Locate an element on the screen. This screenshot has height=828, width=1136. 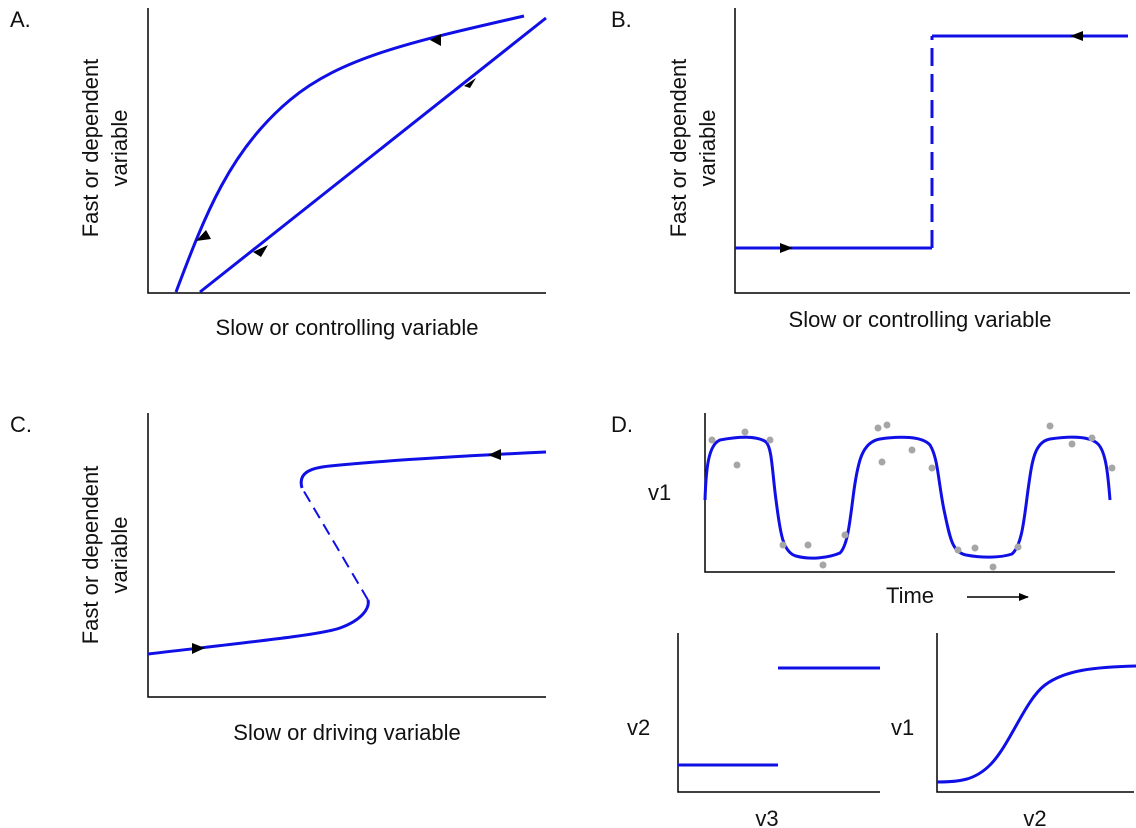
panel-d-step-plot: v2 v3 is located at coordinates (753, 730).